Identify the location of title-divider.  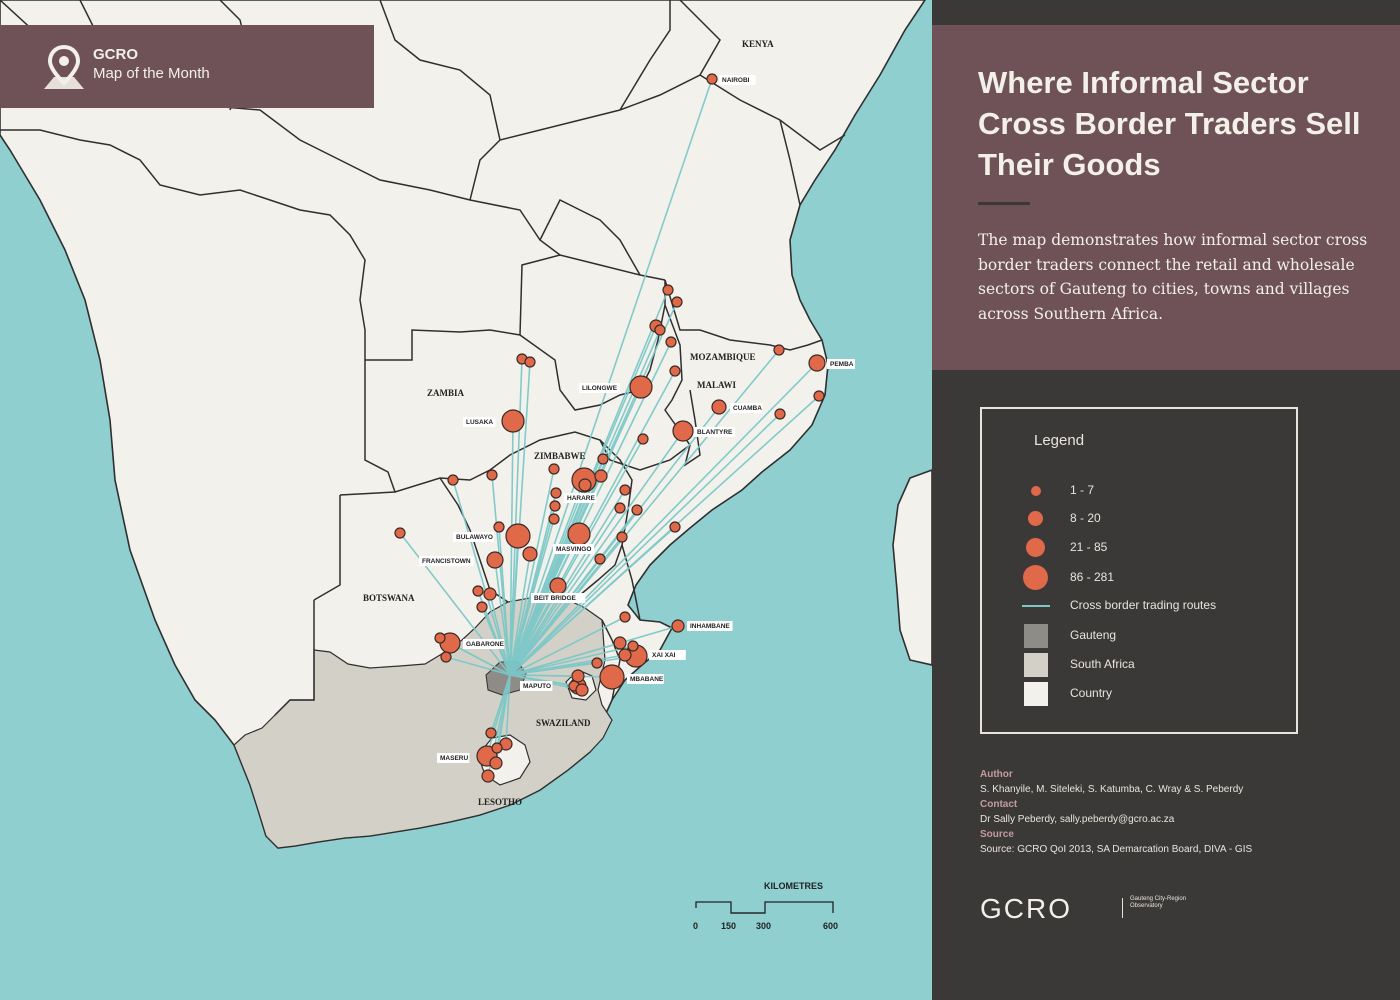
(1004, 203).